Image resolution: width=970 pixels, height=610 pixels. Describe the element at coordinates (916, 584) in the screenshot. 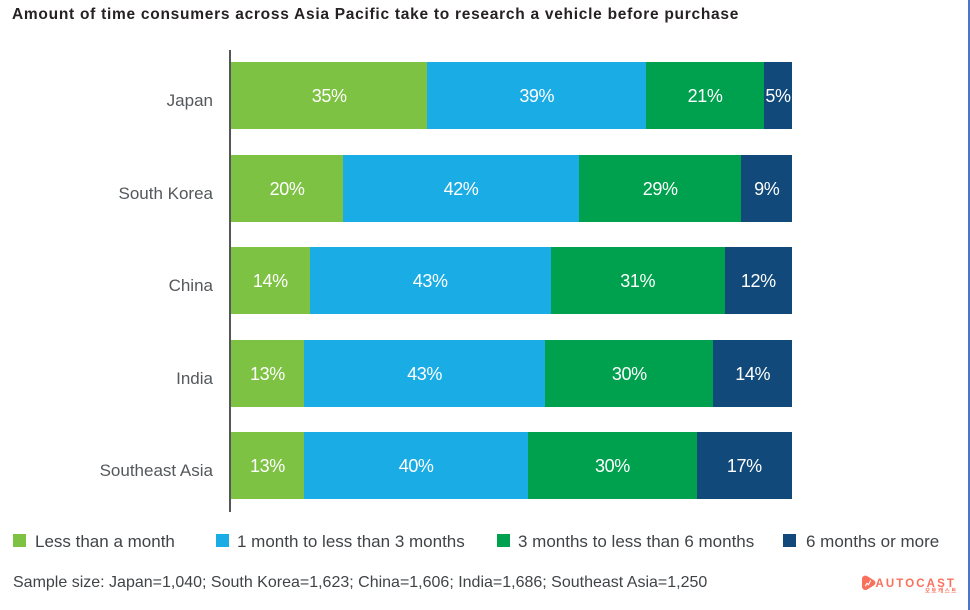

I see `svg-text: AUTOCAST` at that location.